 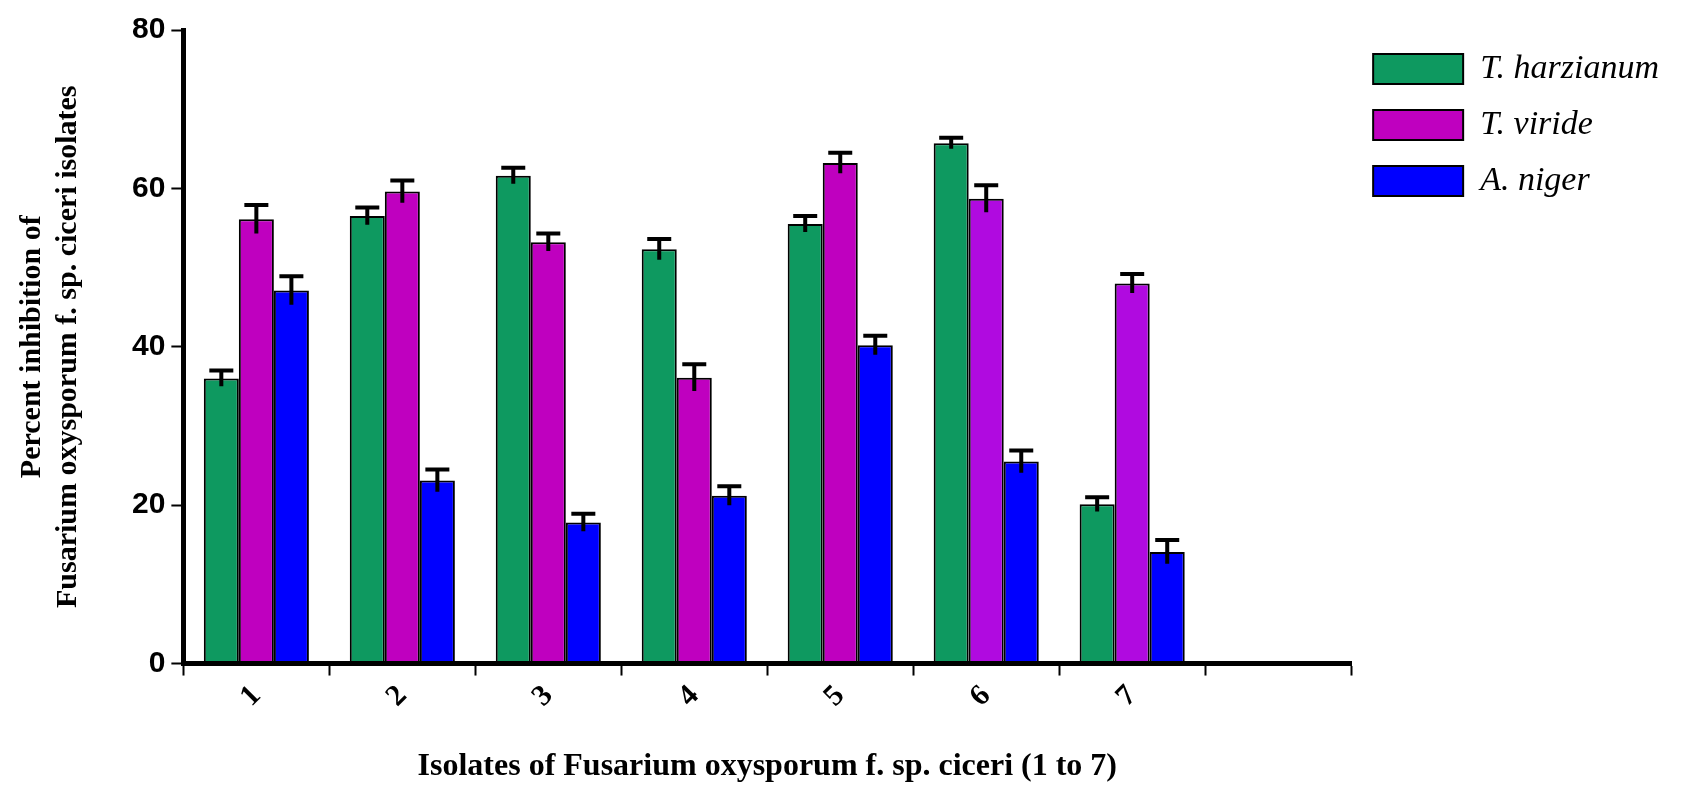 I want to click on x-tick-label: 3, so click(x=541, y=694).